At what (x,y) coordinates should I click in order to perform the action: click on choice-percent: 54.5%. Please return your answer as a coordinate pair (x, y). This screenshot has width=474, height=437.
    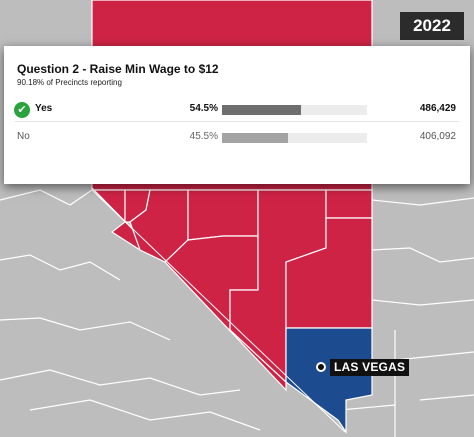
    Looking at the image, I should click on (203, 108).